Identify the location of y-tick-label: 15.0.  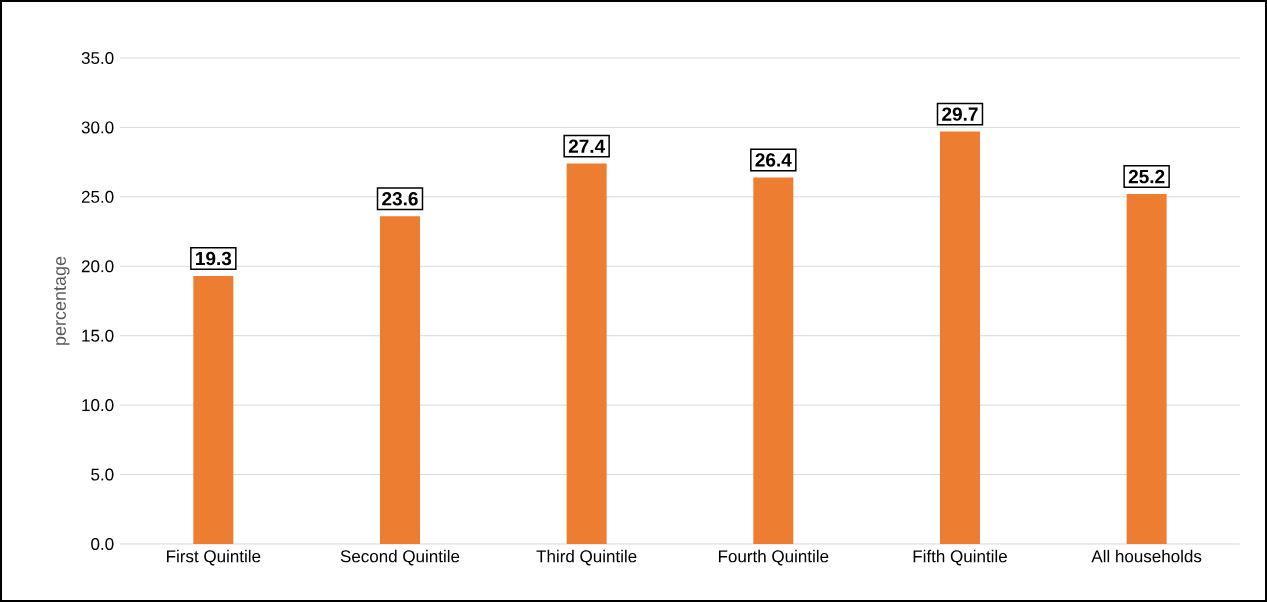
(98, 335).